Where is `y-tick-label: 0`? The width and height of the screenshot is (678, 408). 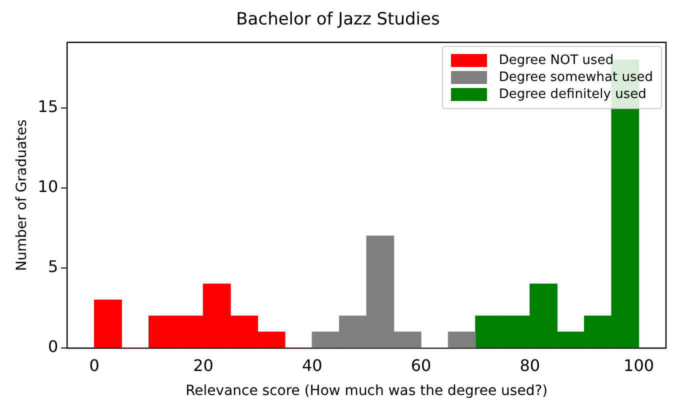
y-tick-label: 0 is located at coordinates (53, 346).